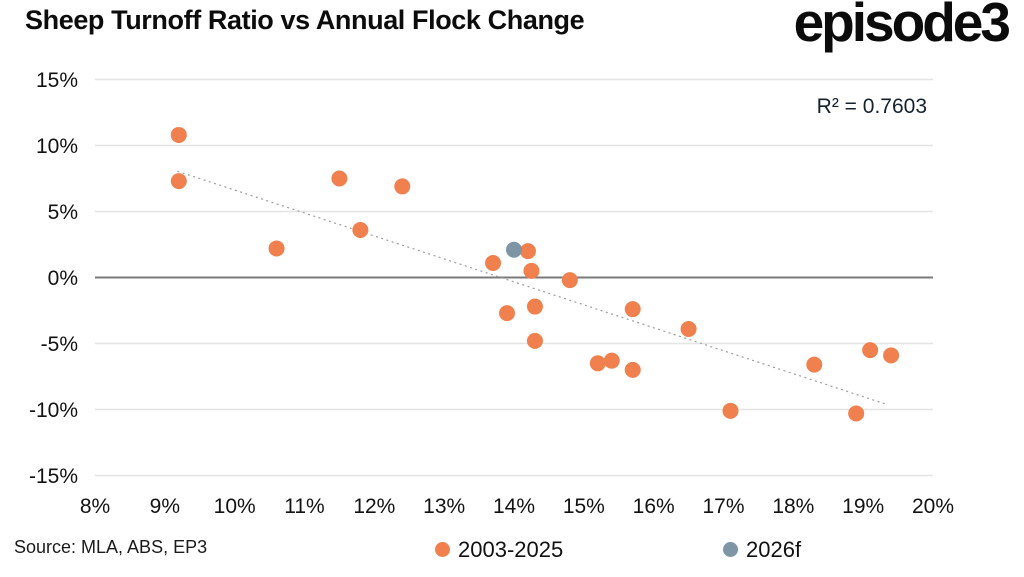 The image size is (1024, 577). I want to click on x-tick-label: 17%, so click(723, 506).